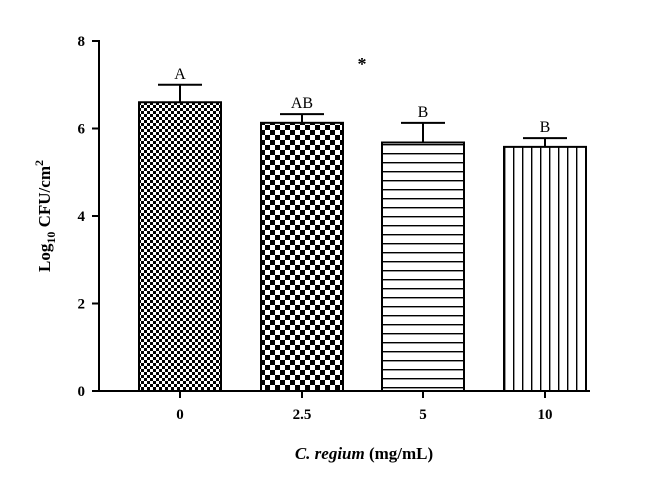 Image resolution: width=660 pixels, height=493 pixels. Describe the element at coordinates (82, 217) in the screenshot. I see `y-tick-label-4: 4` at that location.